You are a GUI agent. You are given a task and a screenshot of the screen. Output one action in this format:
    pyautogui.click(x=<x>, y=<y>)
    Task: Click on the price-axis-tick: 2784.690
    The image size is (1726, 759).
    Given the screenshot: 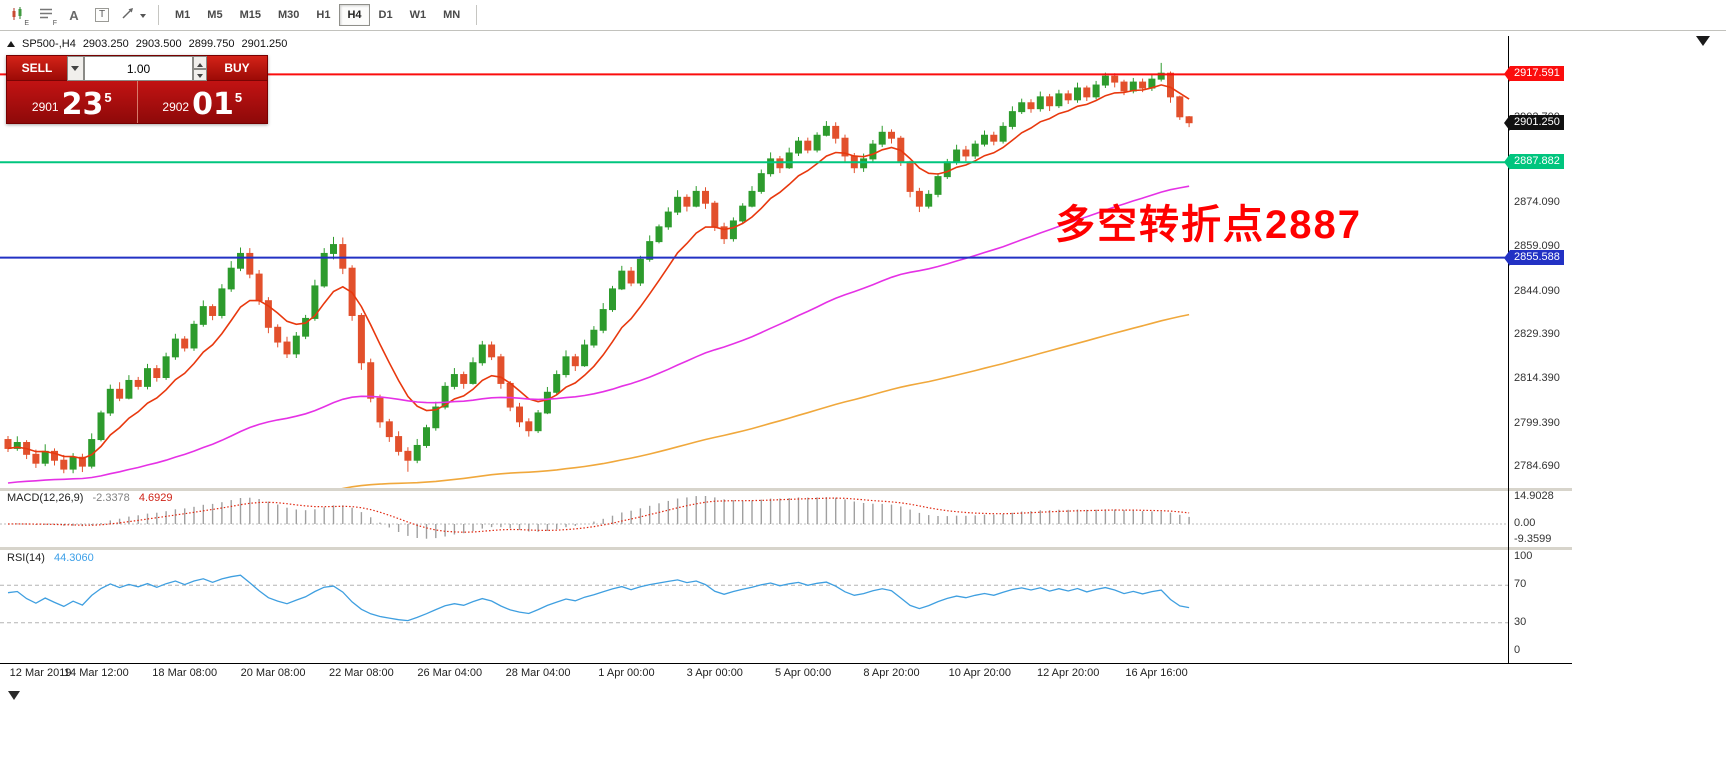 What is the action you would take?
    pyautogui.click(x=1537, y=466)
    